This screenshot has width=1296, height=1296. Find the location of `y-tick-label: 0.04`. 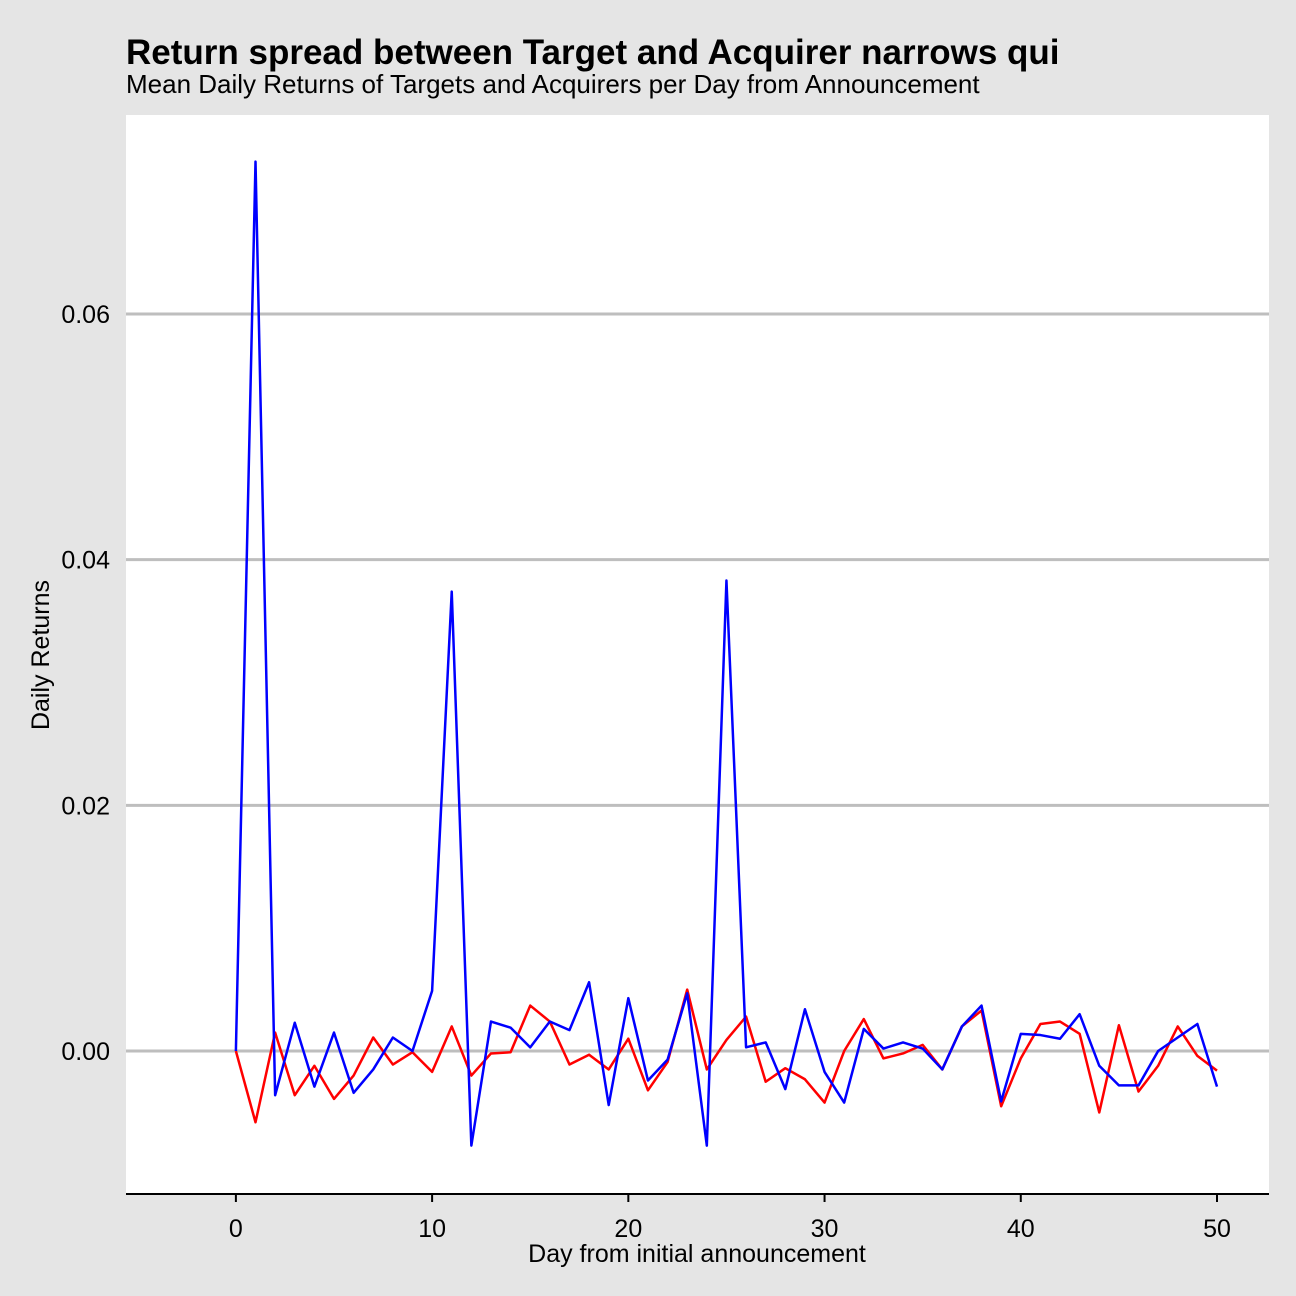

y-tick-label: 0.04 is located at coordinates (85, 561).